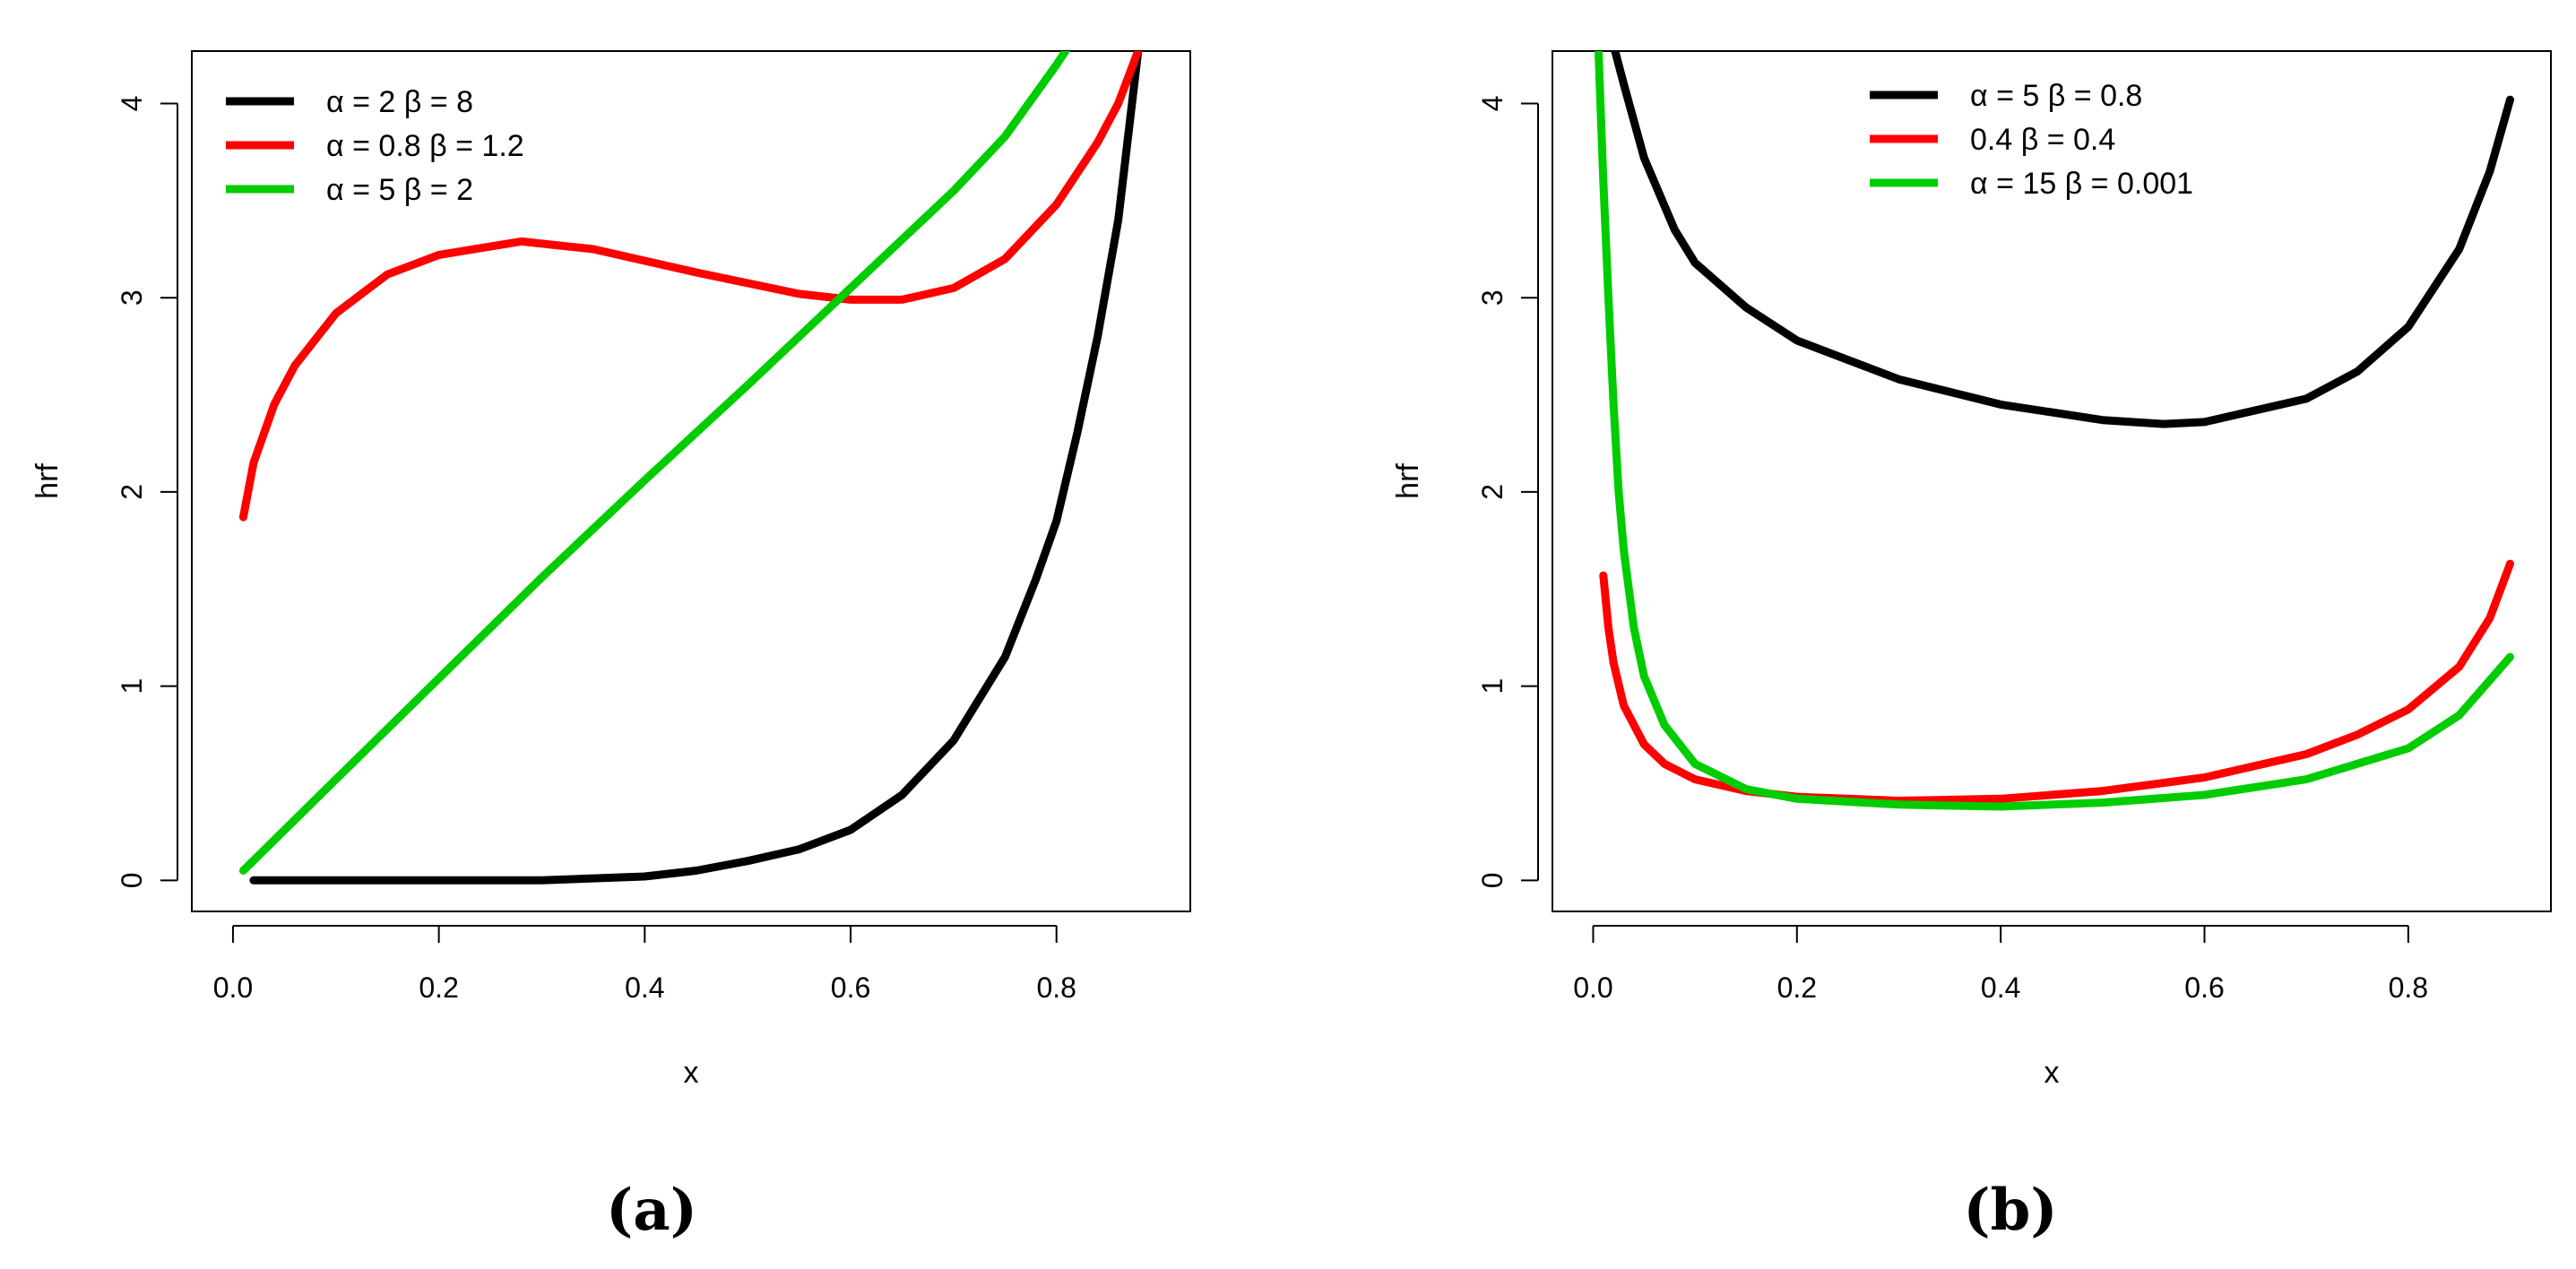  What do you see at coordinates (425, 146) in the screenshot?
I see `legend-label: α = 0.8 β = 1.2` at bounding box center [425, 146].